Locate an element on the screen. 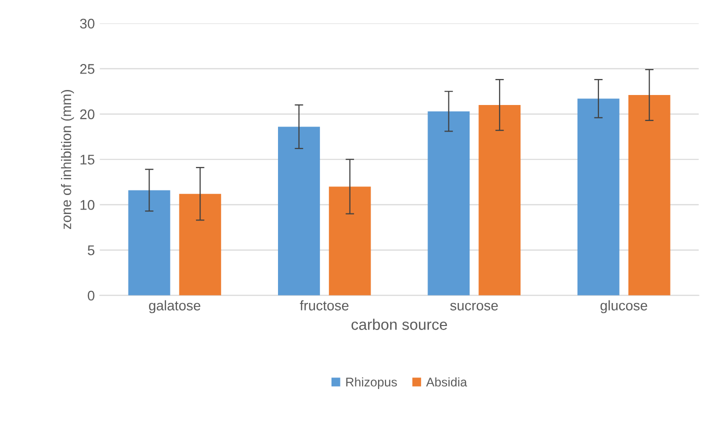 The height and width of the screenshot is (425, 713). x-axis-title: carbon source is located at coordinates (400, 324).